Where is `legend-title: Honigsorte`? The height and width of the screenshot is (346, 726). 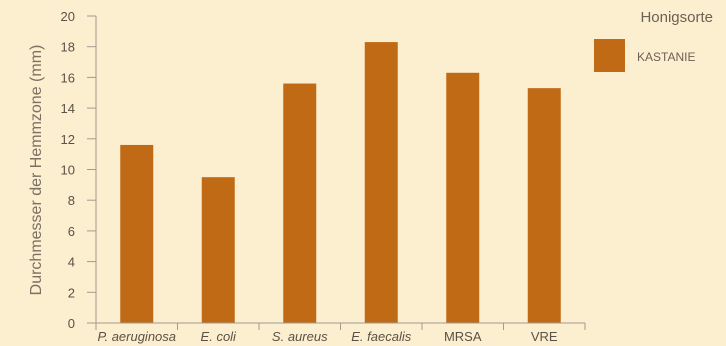
legend-title: Honigsorte is located at coordinates (676, 17).